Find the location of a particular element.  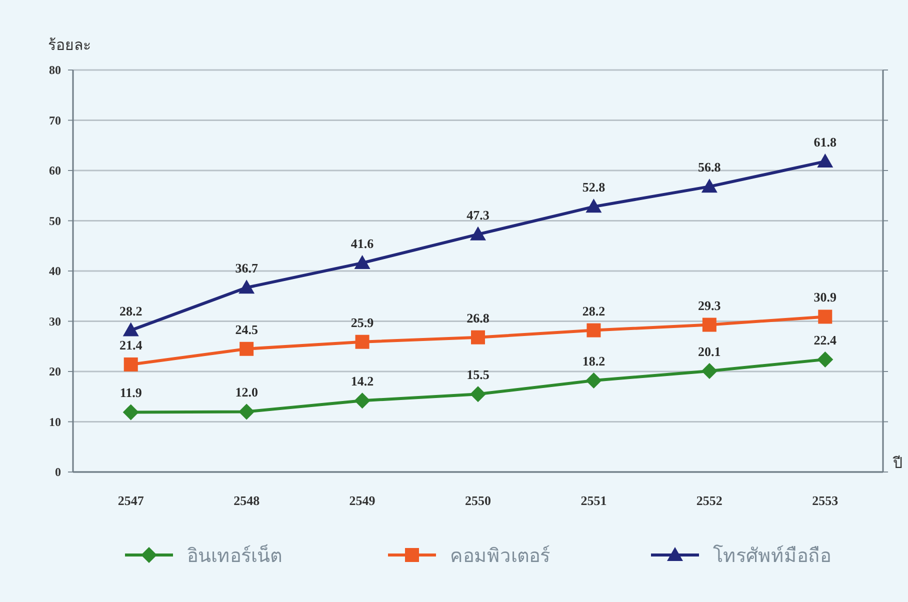

data-label: 18.2 is located at coordinates (594, 361).